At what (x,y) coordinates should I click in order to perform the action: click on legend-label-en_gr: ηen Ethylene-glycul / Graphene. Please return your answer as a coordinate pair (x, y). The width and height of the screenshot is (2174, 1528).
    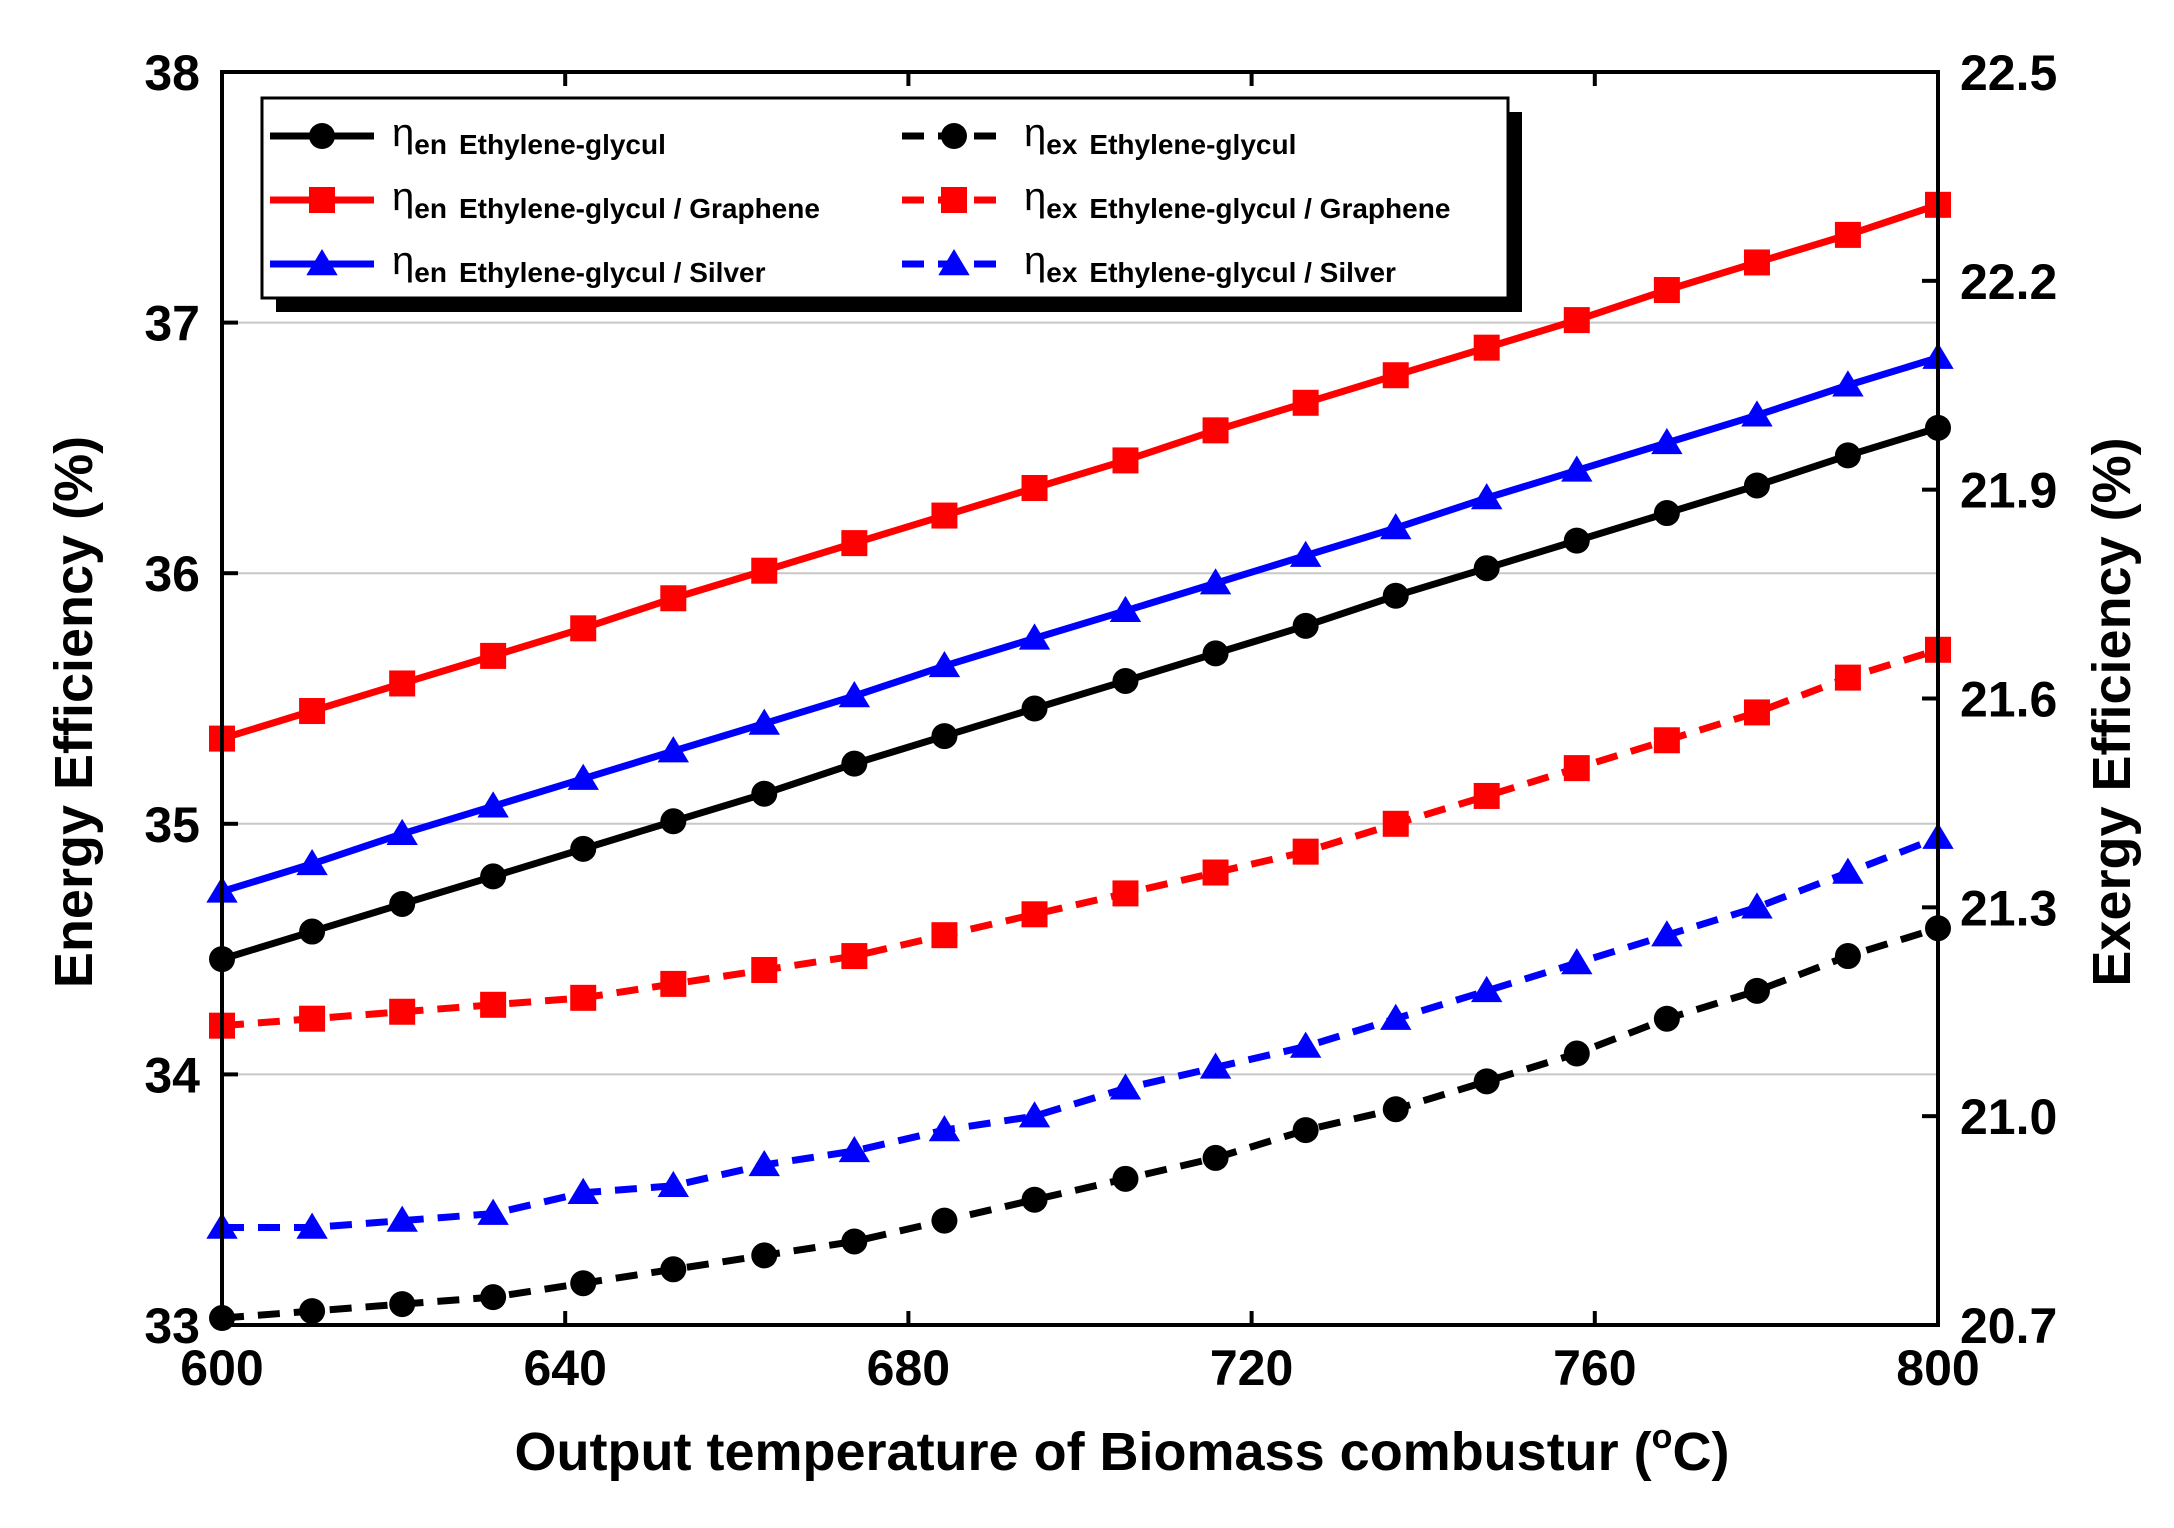
    Looking at the image, I should click on (606, 199).